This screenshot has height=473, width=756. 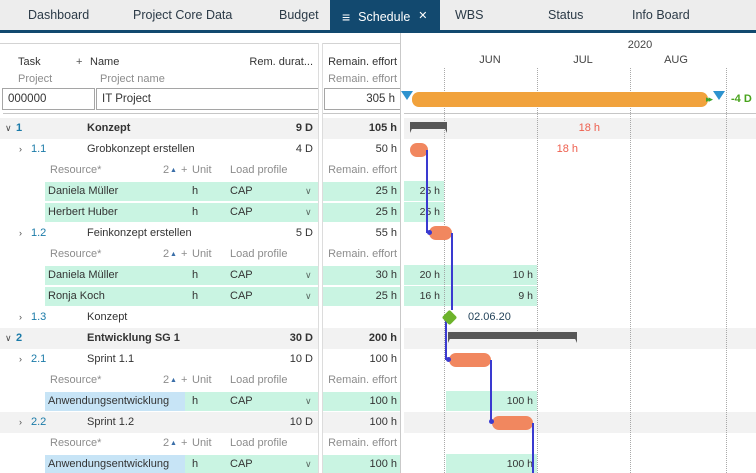 I want to click on allocation-cell: 100 h, so click(x=491, y=463).